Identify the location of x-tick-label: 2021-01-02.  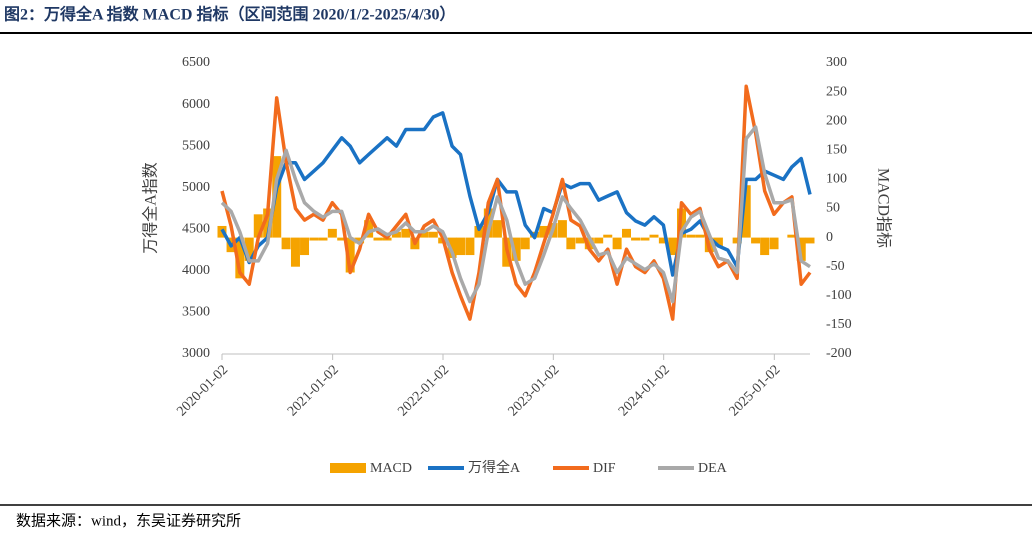
(313, 390).